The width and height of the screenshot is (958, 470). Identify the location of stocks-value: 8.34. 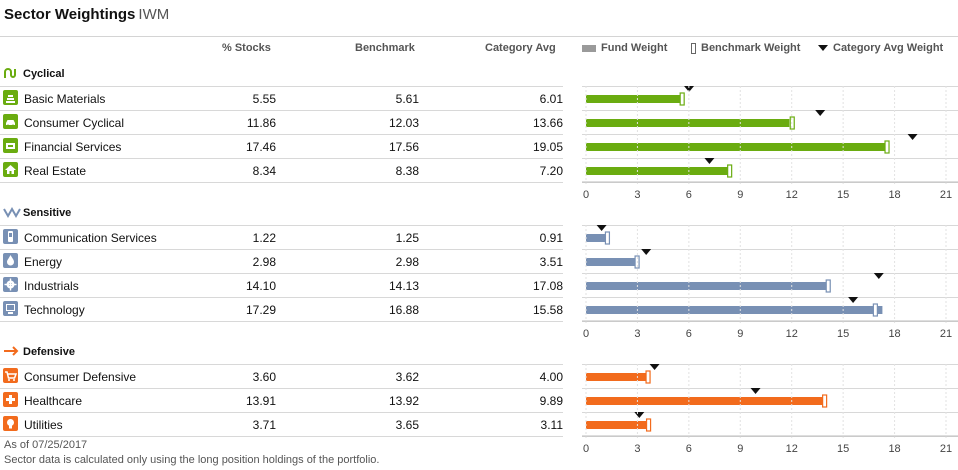
(264, 171).